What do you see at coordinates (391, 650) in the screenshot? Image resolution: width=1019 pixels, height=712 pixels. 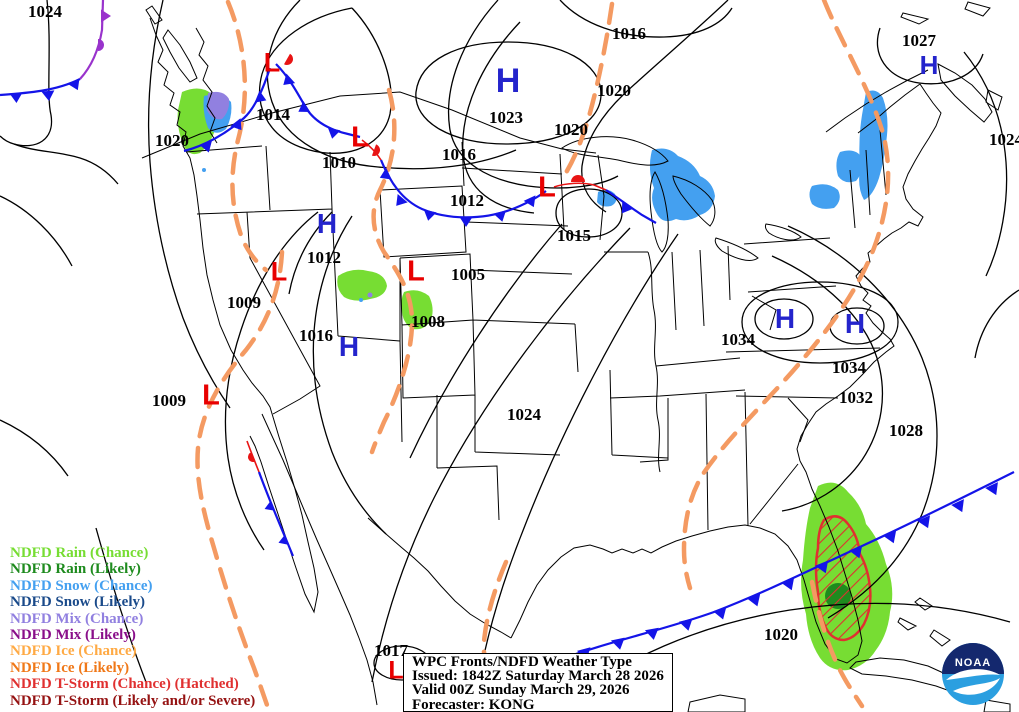 I see `pressure-label: 1017` at bounding box center [391, 650].